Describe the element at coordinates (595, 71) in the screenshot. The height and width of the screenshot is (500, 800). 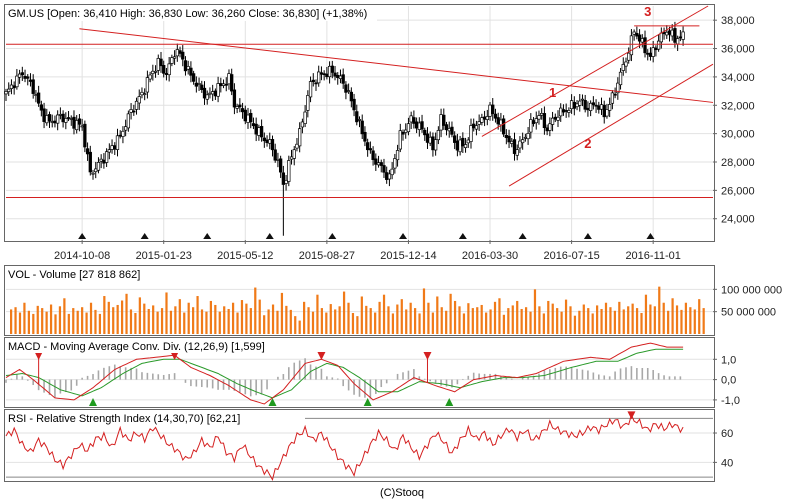
I see `trendline-channel-upper` at that location.